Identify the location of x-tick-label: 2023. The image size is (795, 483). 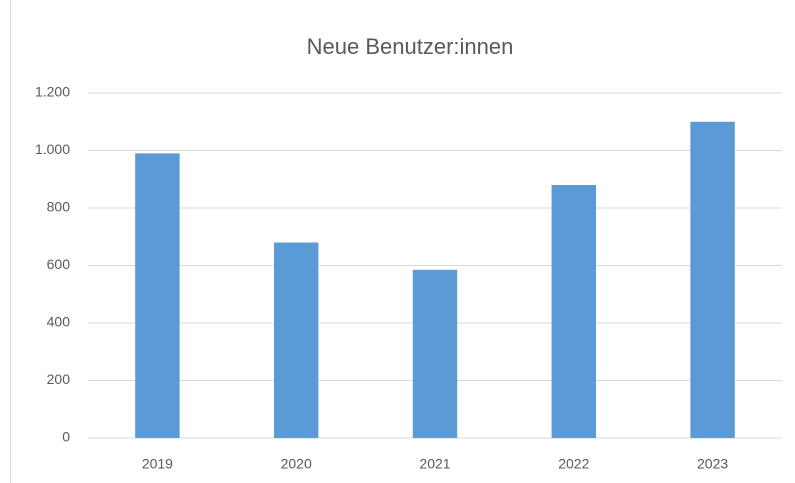
(712, 464).